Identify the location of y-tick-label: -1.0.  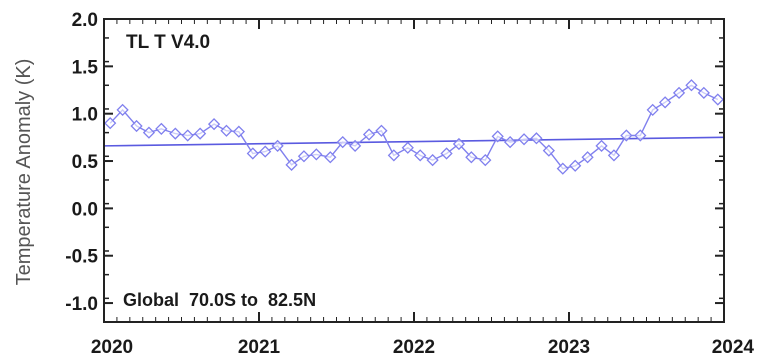
(81, 304).